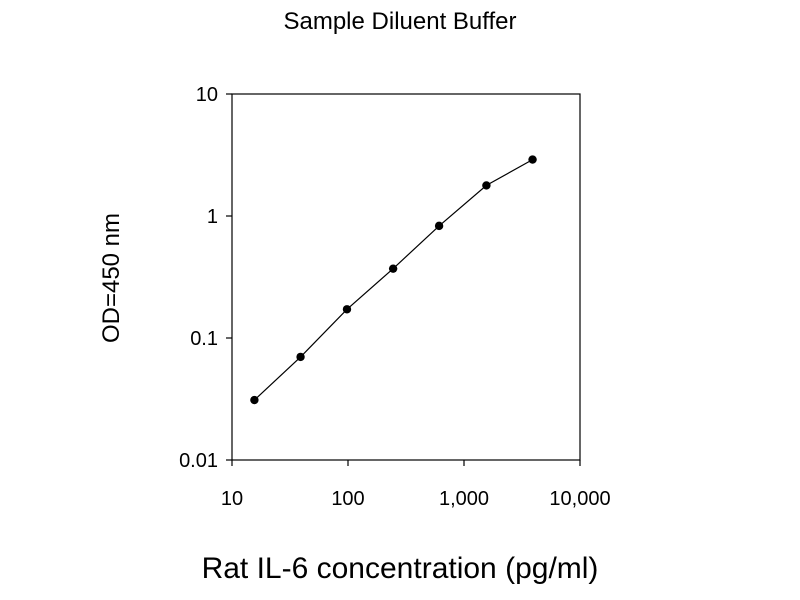  Describe the element at coordinates (207, 95) in the screenshot. I see `y-tick-label: 10` at that location.